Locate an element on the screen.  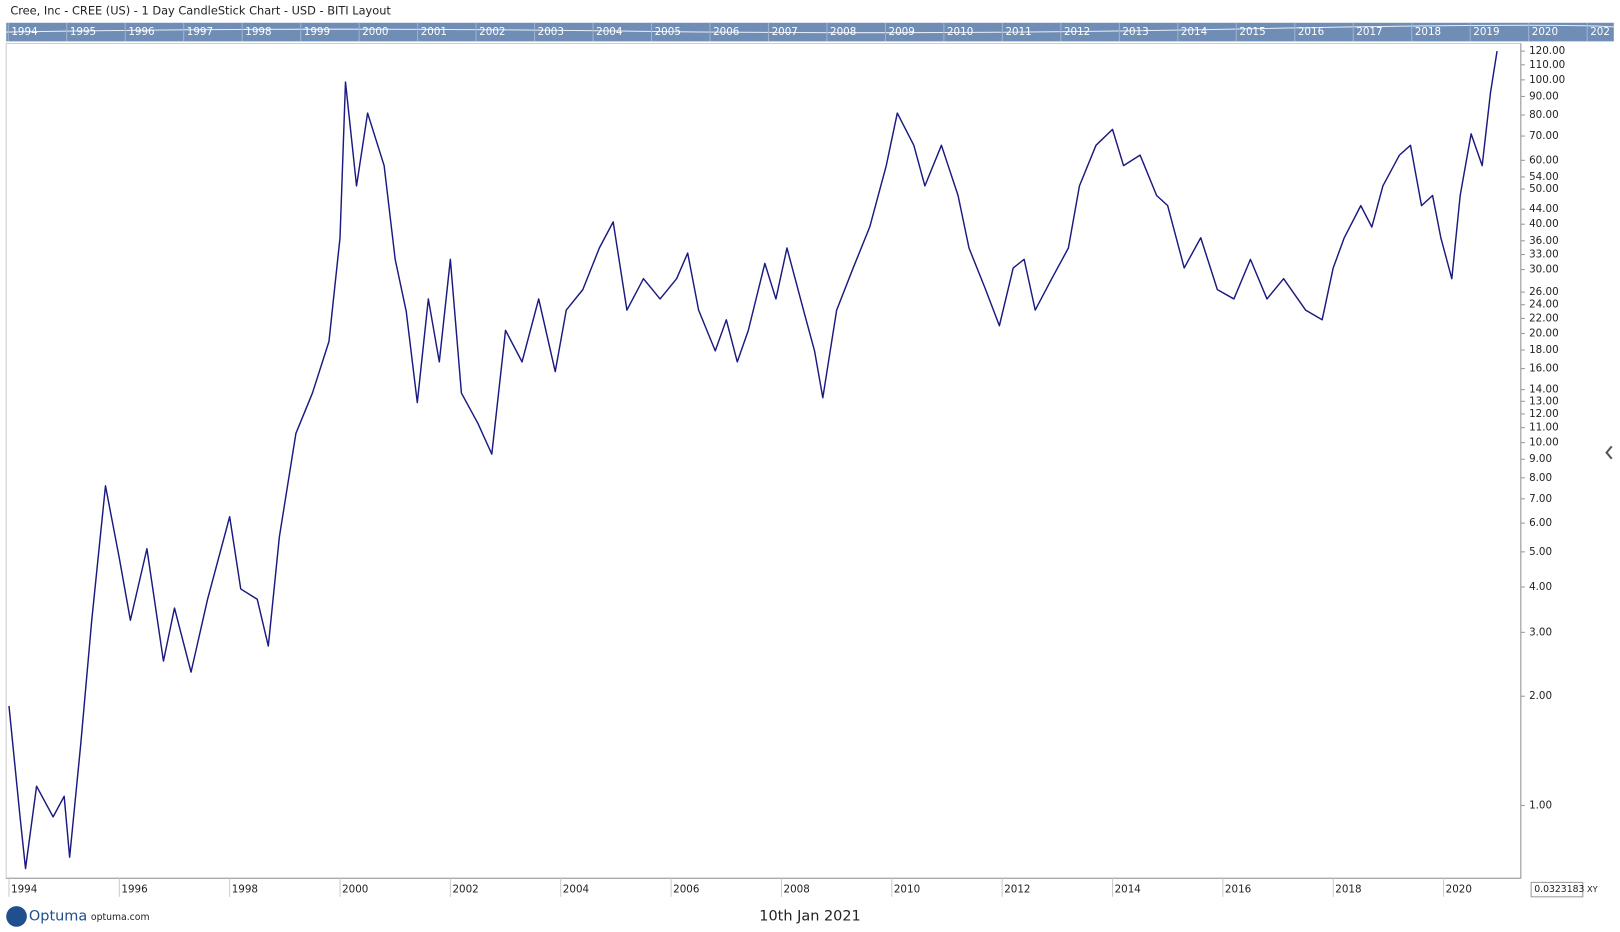
x-tick-label: 2016 is located at coordinates (1238, 890).